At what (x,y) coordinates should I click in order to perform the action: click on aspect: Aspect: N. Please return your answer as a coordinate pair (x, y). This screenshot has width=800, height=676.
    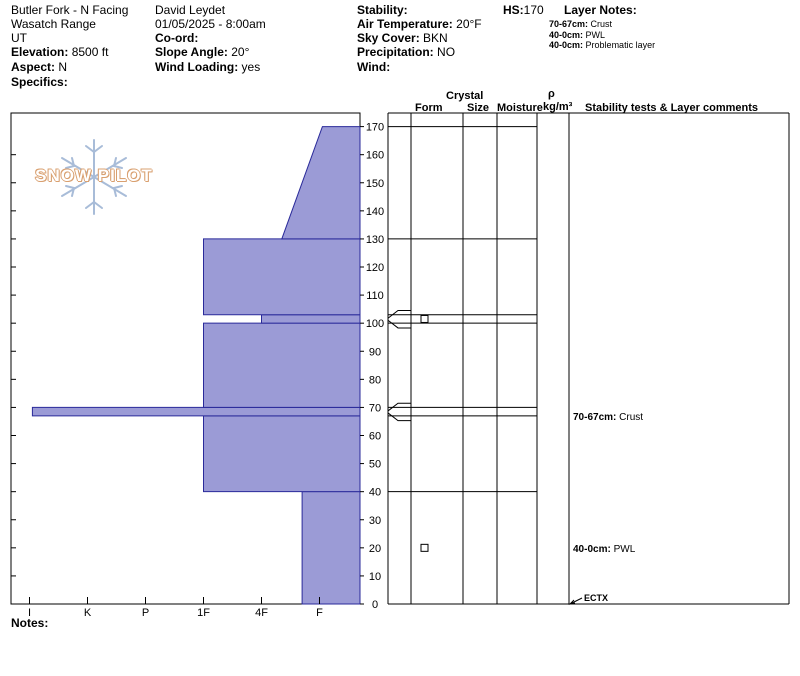
    Looking at the image, I should click on (39, 67).